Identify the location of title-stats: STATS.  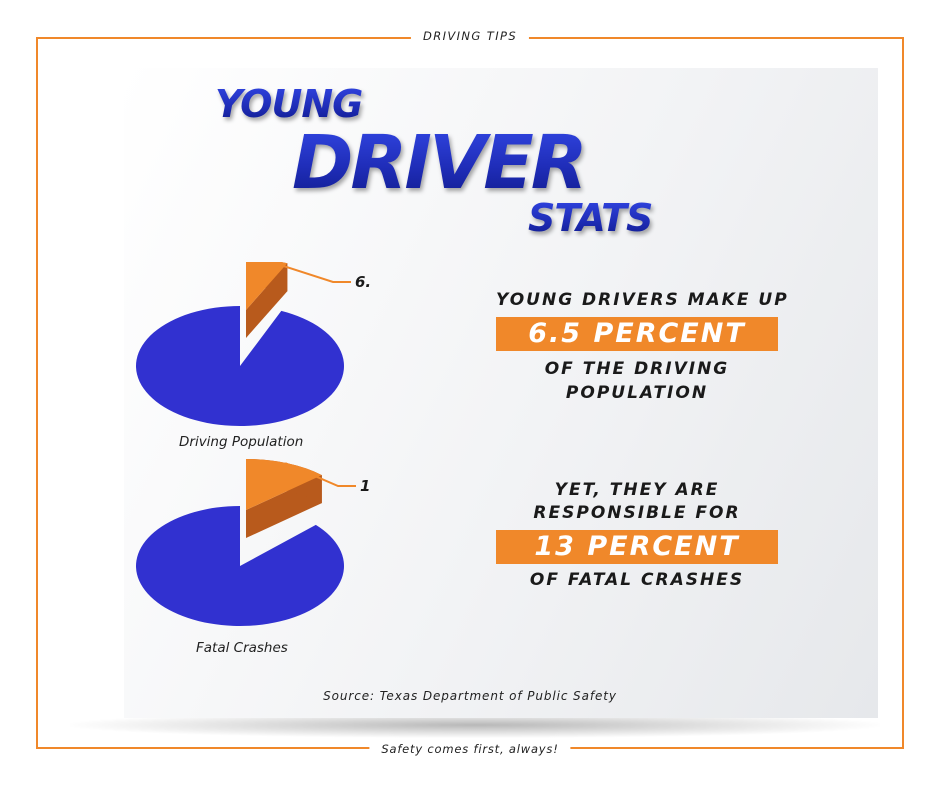
(590, 218).